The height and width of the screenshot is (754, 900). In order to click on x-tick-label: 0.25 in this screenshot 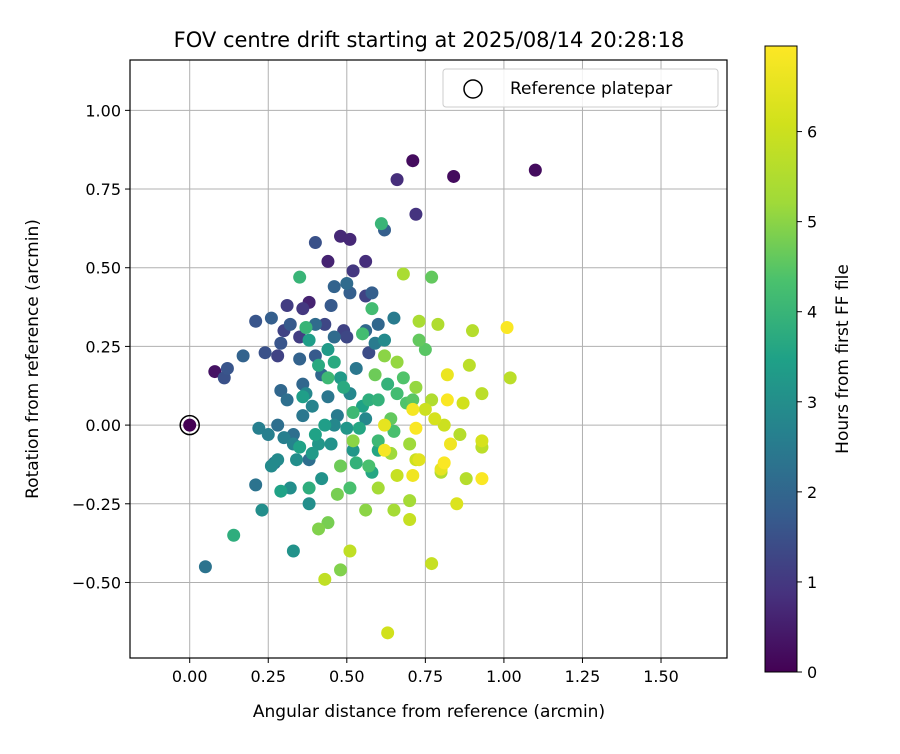, I will do `click(268, 676)`.